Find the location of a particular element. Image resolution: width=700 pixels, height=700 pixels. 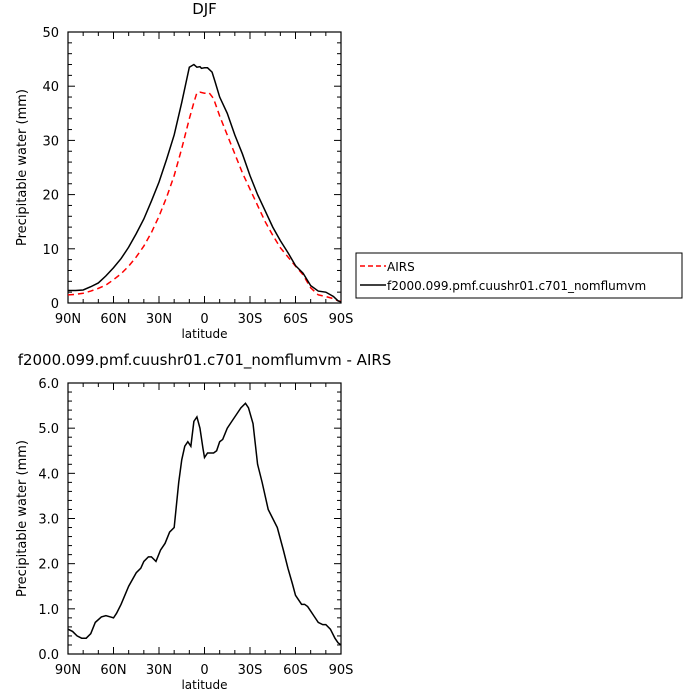

y-tick-label: 30 is located at coordinates (50, 141).